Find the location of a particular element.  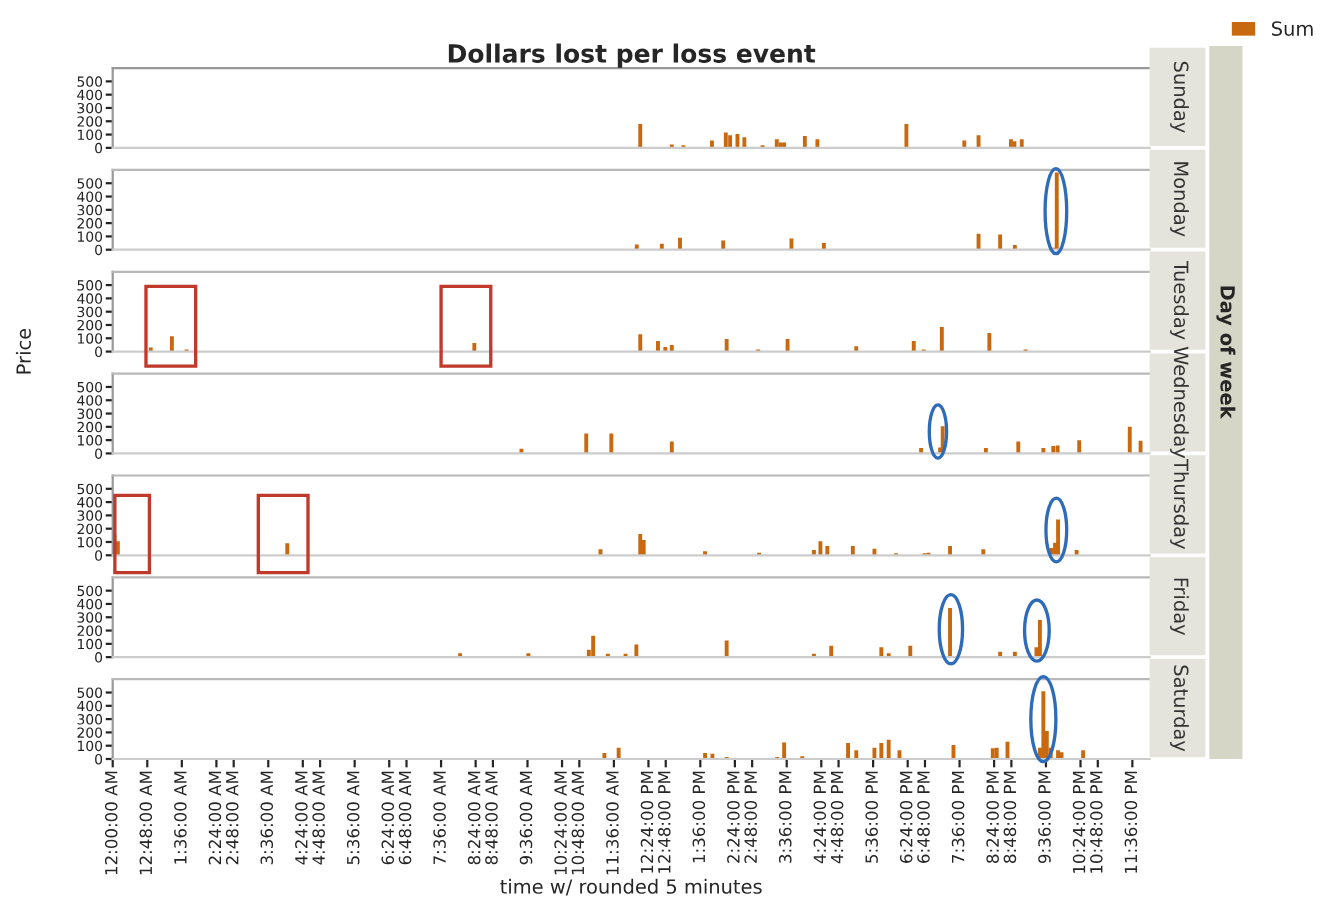

x-tick-label: 6:48:00 PM is located at coordinates (923, 817).